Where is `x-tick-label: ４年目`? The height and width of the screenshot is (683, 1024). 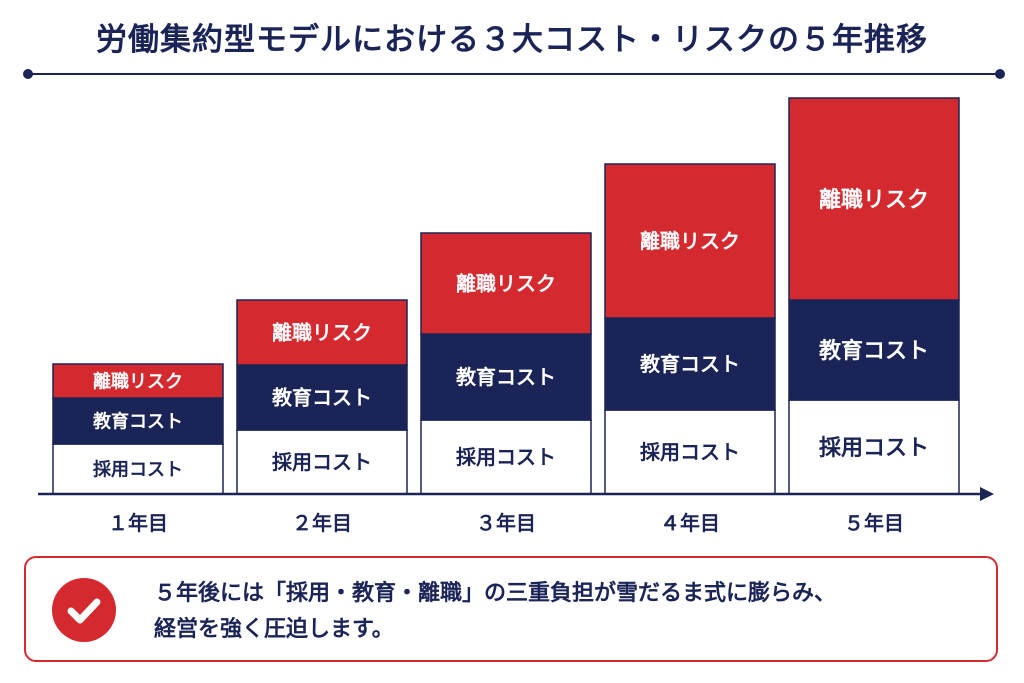
x-tick-label: ４年目 is located at coordinates (690, 523).